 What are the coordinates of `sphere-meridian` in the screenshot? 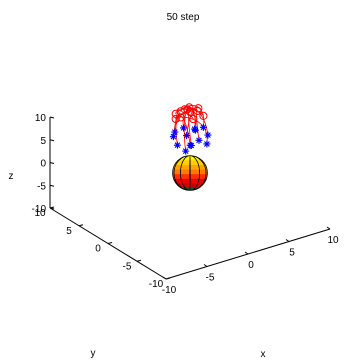 It's located at (190, 173).